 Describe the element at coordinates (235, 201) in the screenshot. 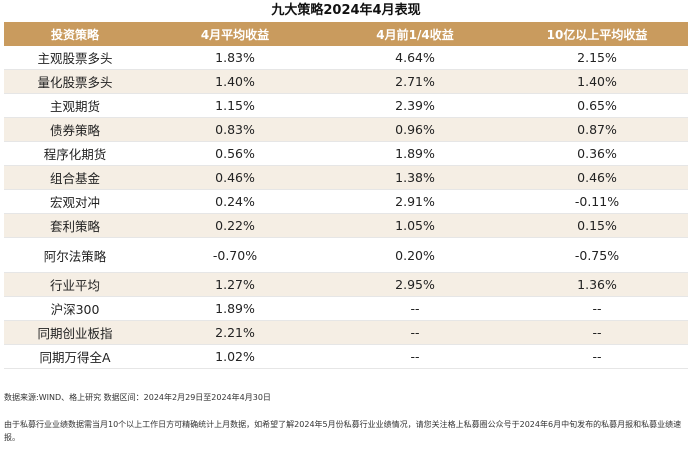

I see `april-avg-return-cell: 0.24%` at that location.